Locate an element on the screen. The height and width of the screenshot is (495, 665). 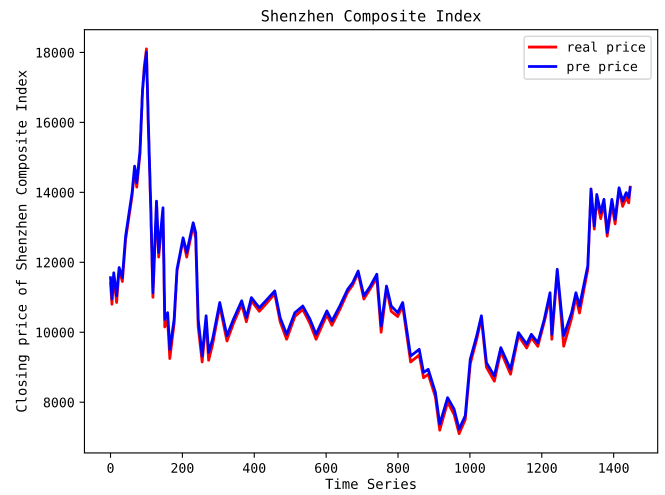
y-tick-label: 8000 is located at coordinates (59, 402).